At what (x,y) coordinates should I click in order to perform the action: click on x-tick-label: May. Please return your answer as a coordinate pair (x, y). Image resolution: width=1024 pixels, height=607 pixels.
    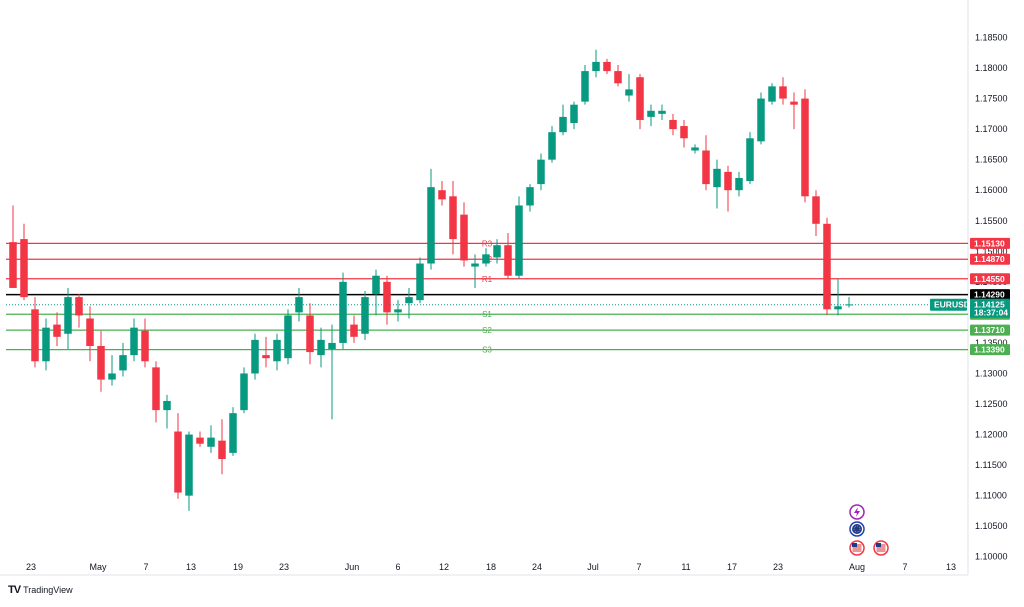
    Looking at the image, I should click on (98, 567).